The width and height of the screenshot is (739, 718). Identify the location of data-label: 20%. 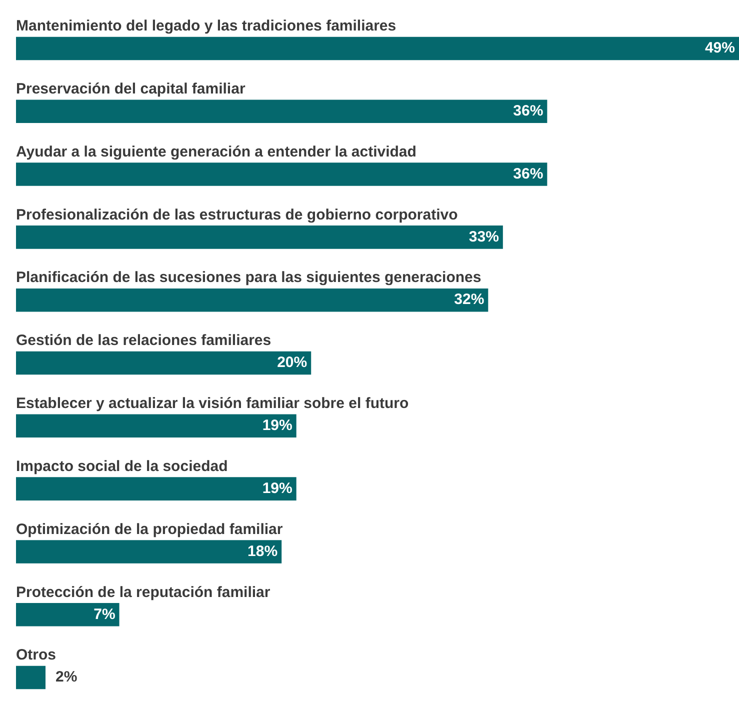
(292, 363).